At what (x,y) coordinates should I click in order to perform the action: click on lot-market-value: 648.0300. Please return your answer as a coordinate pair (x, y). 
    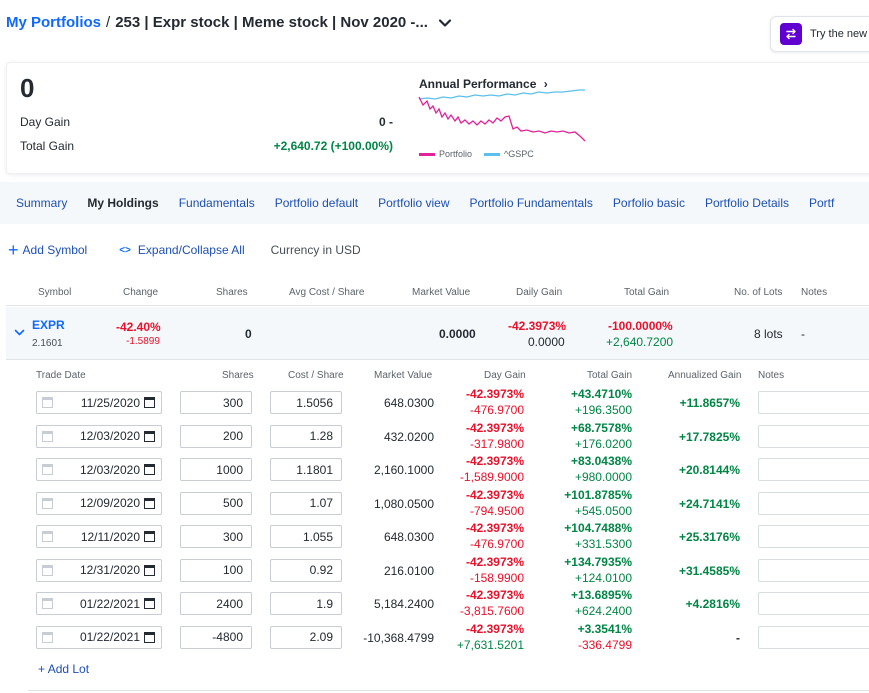
    Looking at the image, I should click on (408, 537).